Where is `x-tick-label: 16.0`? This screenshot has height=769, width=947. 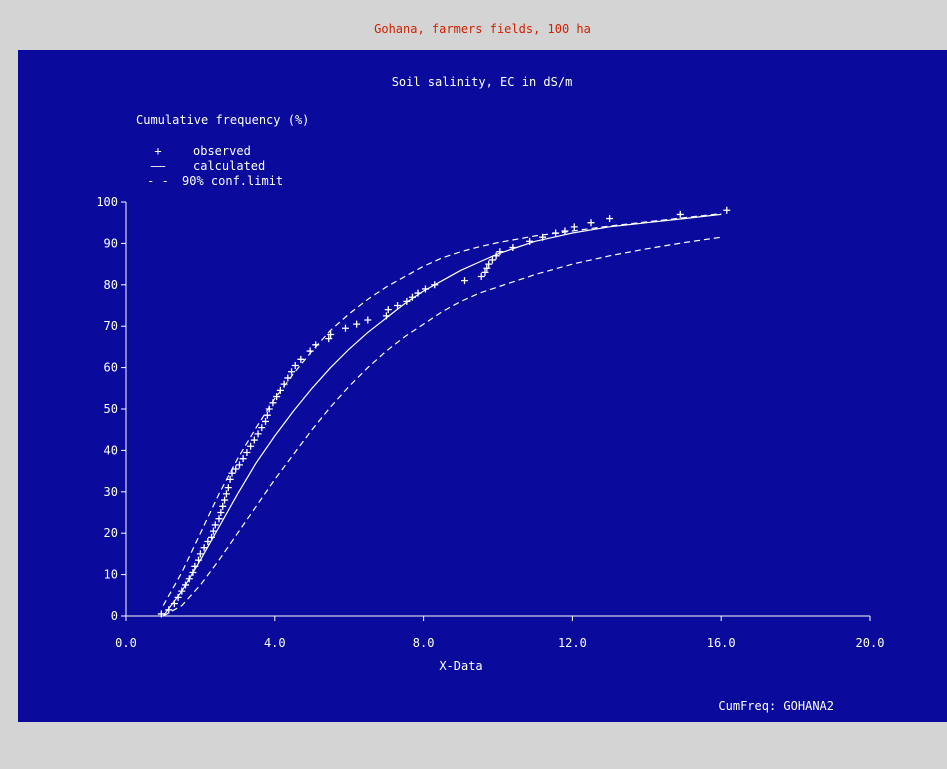 x-tick-label: 16.0 is located at coordinates (721, 643).